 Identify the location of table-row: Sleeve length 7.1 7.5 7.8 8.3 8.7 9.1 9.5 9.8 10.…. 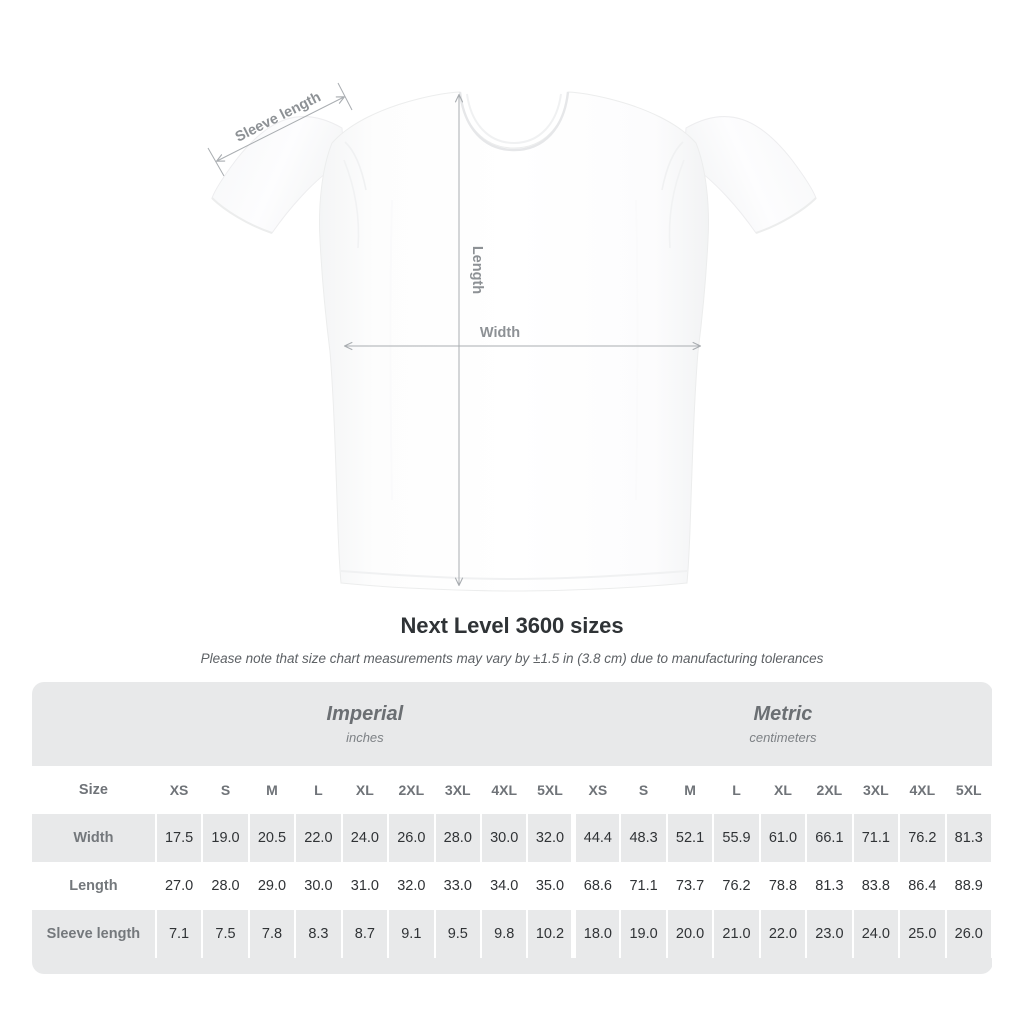
(512, 934).